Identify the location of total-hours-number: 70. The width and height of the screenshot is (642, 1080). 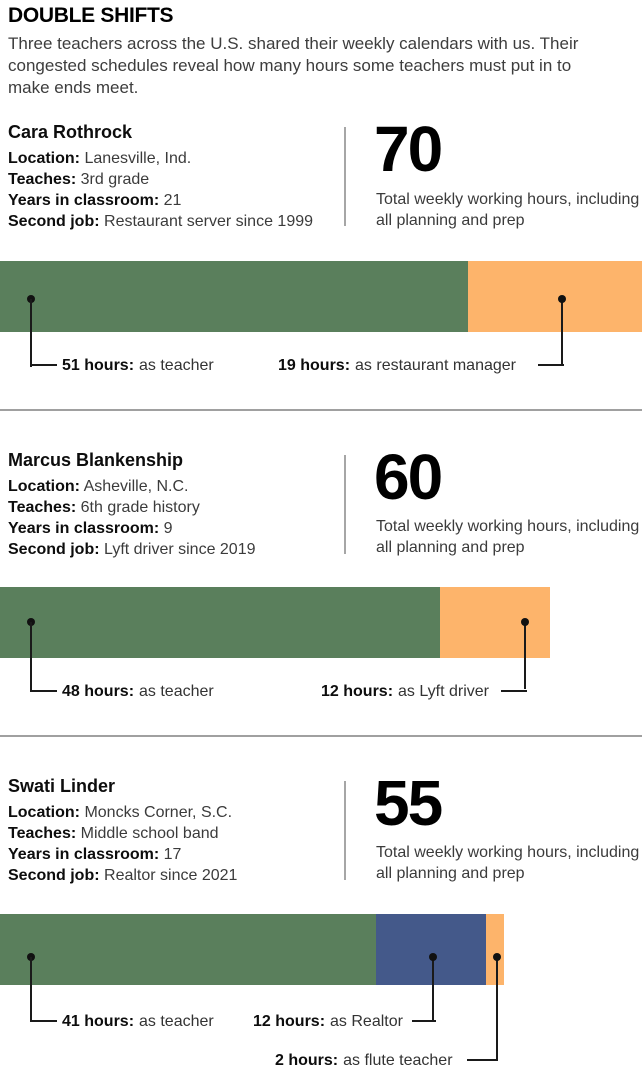
(408, 149).